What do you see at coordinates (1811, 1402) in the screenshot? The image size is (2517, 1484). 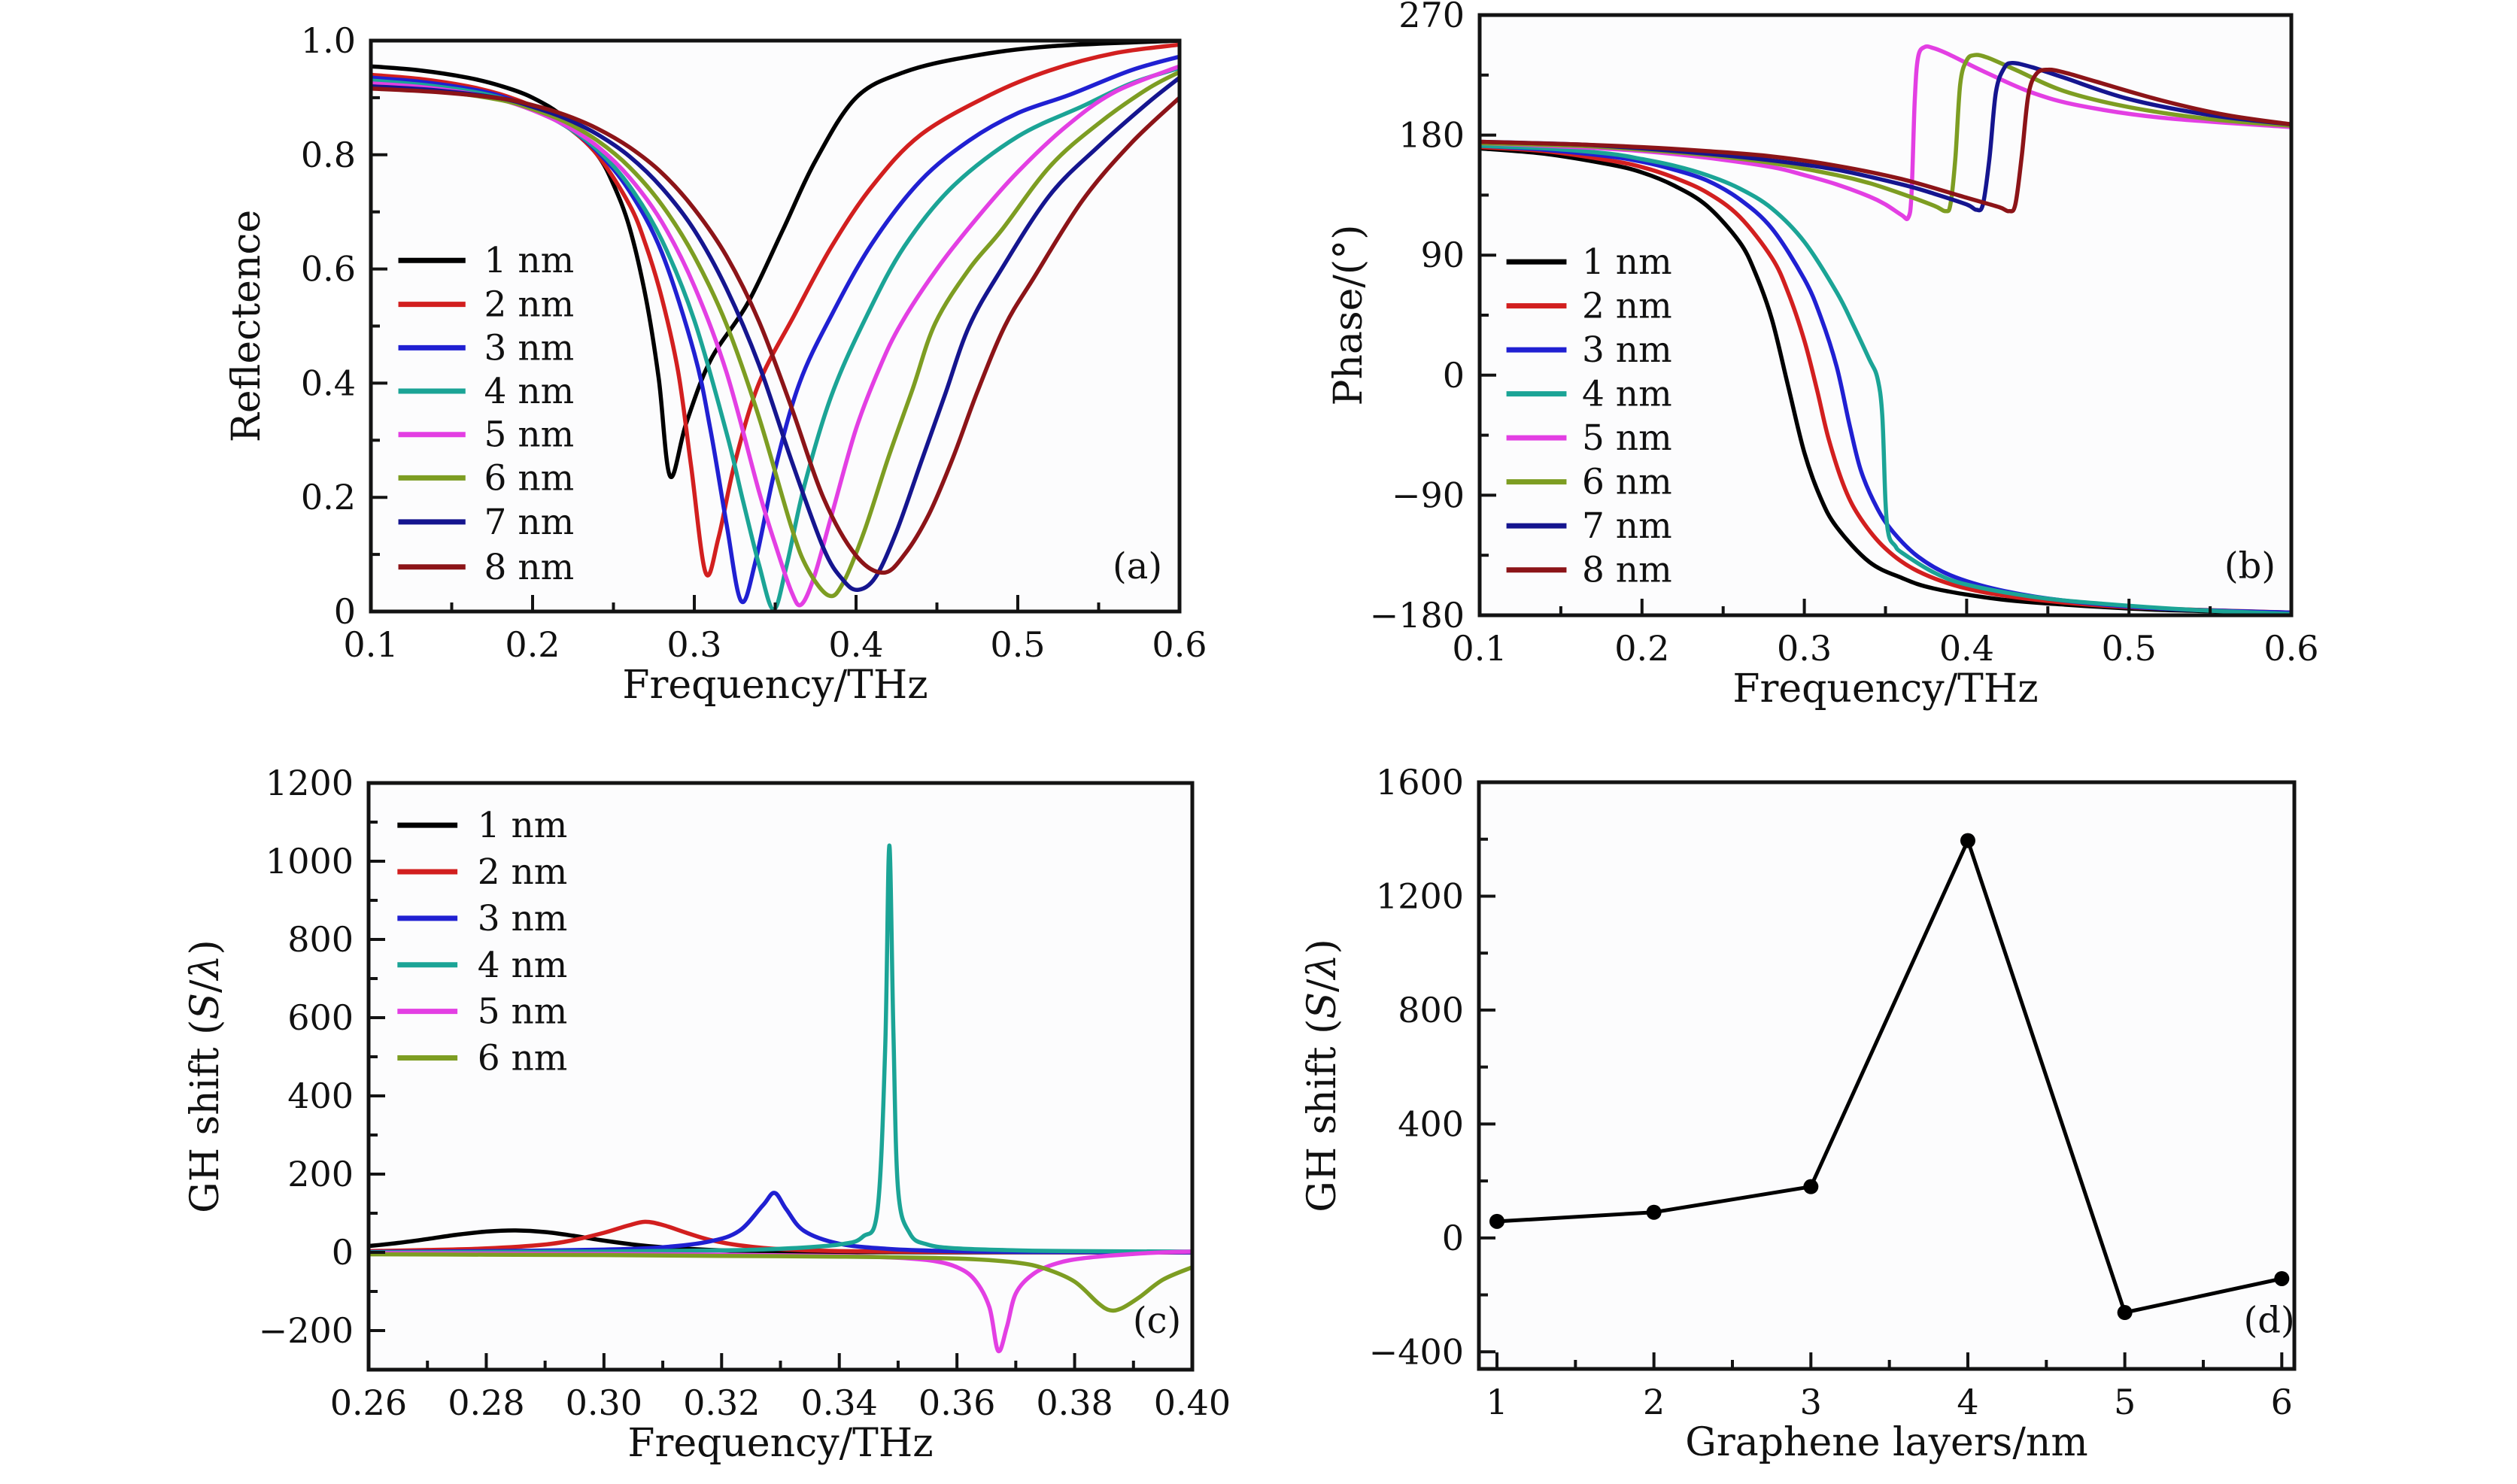 I see `x-tick-label-d: 3` at bounding box center [1811, 1402].